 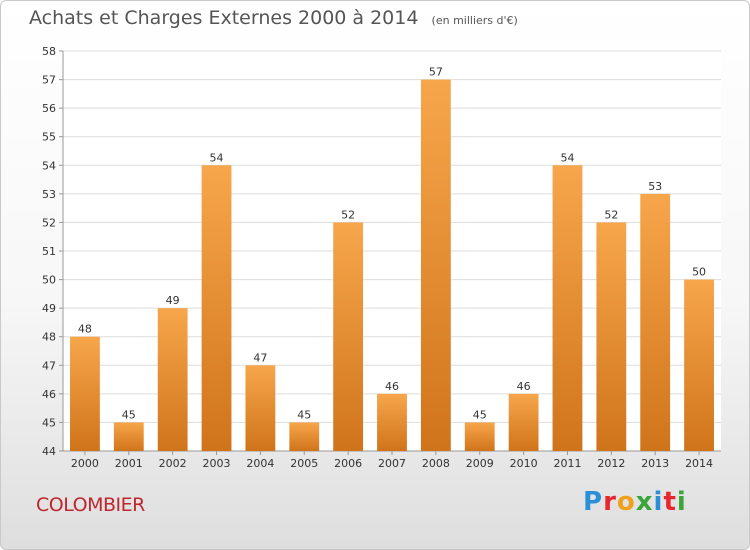 What do you see at coordinates (217, 463) in the screenshot?
I see `x-tick-label: 2003` at bounding box center [217, 463].